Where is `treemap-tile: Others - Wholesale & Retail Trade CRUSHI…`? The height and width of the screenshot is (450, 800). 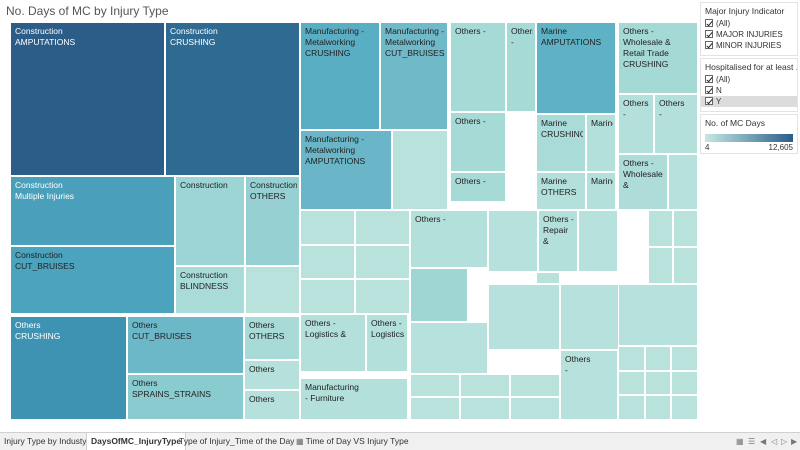
treemap-tile: Others - Wholesale & Retail Trade CRUSHI… is located at coordinates (658, 58).